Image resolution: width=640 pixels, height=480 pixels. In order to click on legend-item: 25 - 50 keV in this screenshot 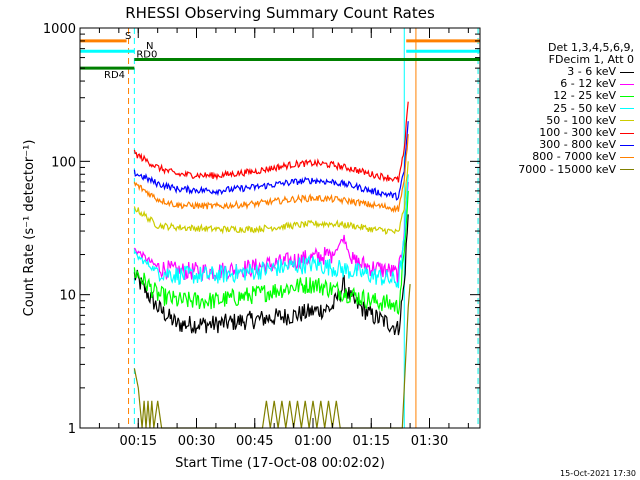, I will do `click(559, 108)`.